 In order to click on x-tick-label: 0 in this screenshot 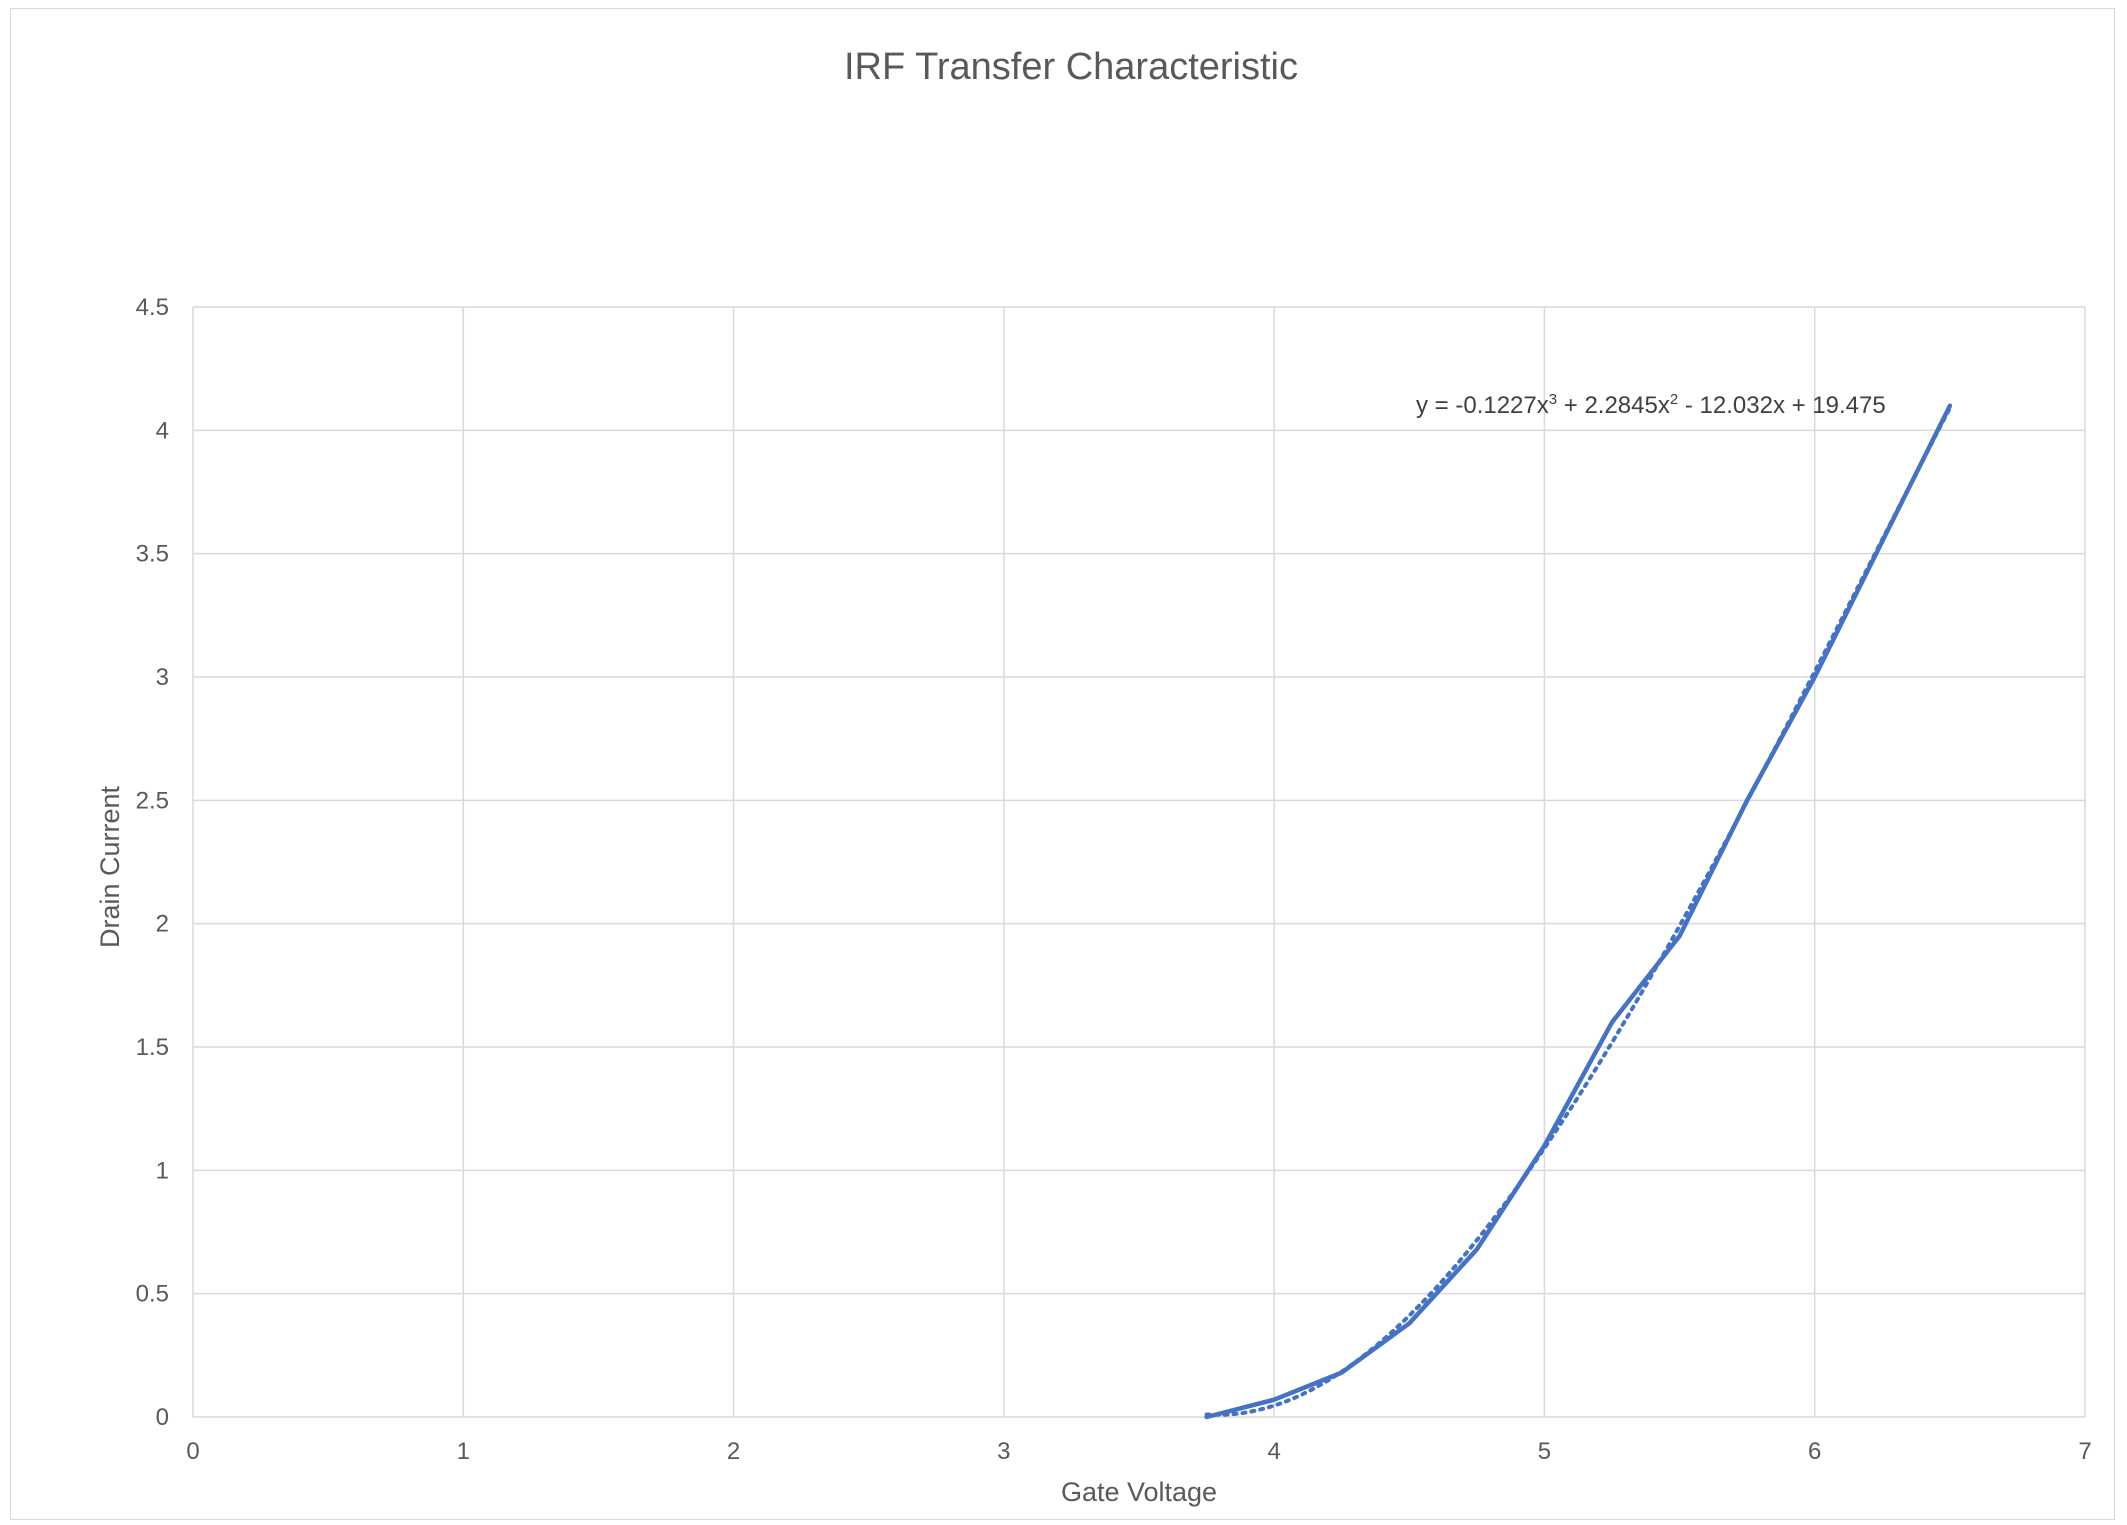, I will do `click(192, 1451)`.